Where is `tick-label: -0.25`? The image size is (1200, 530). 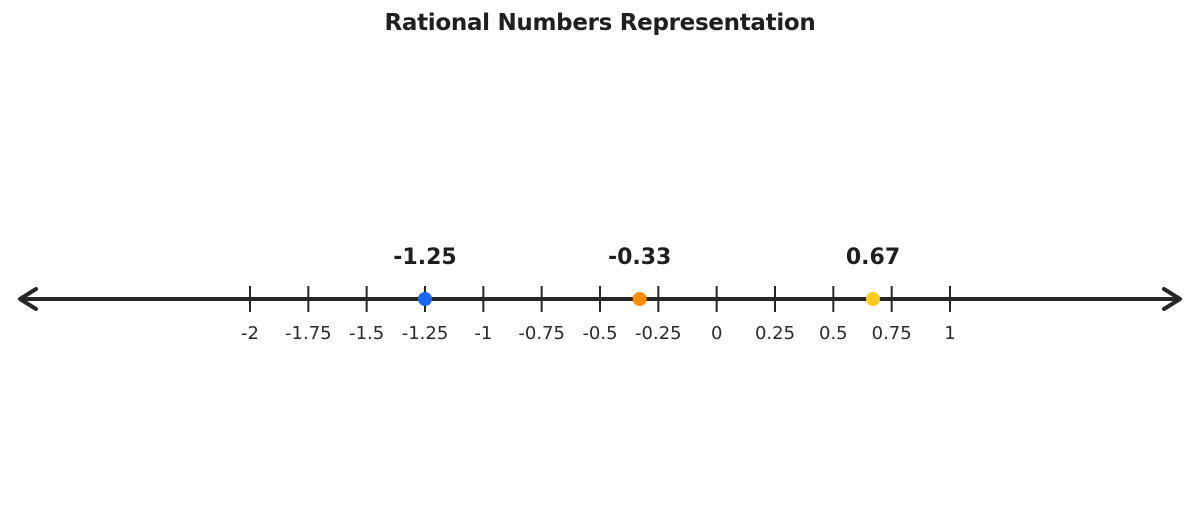
tick-label: -0.25 is located at coordinates (658, 333).